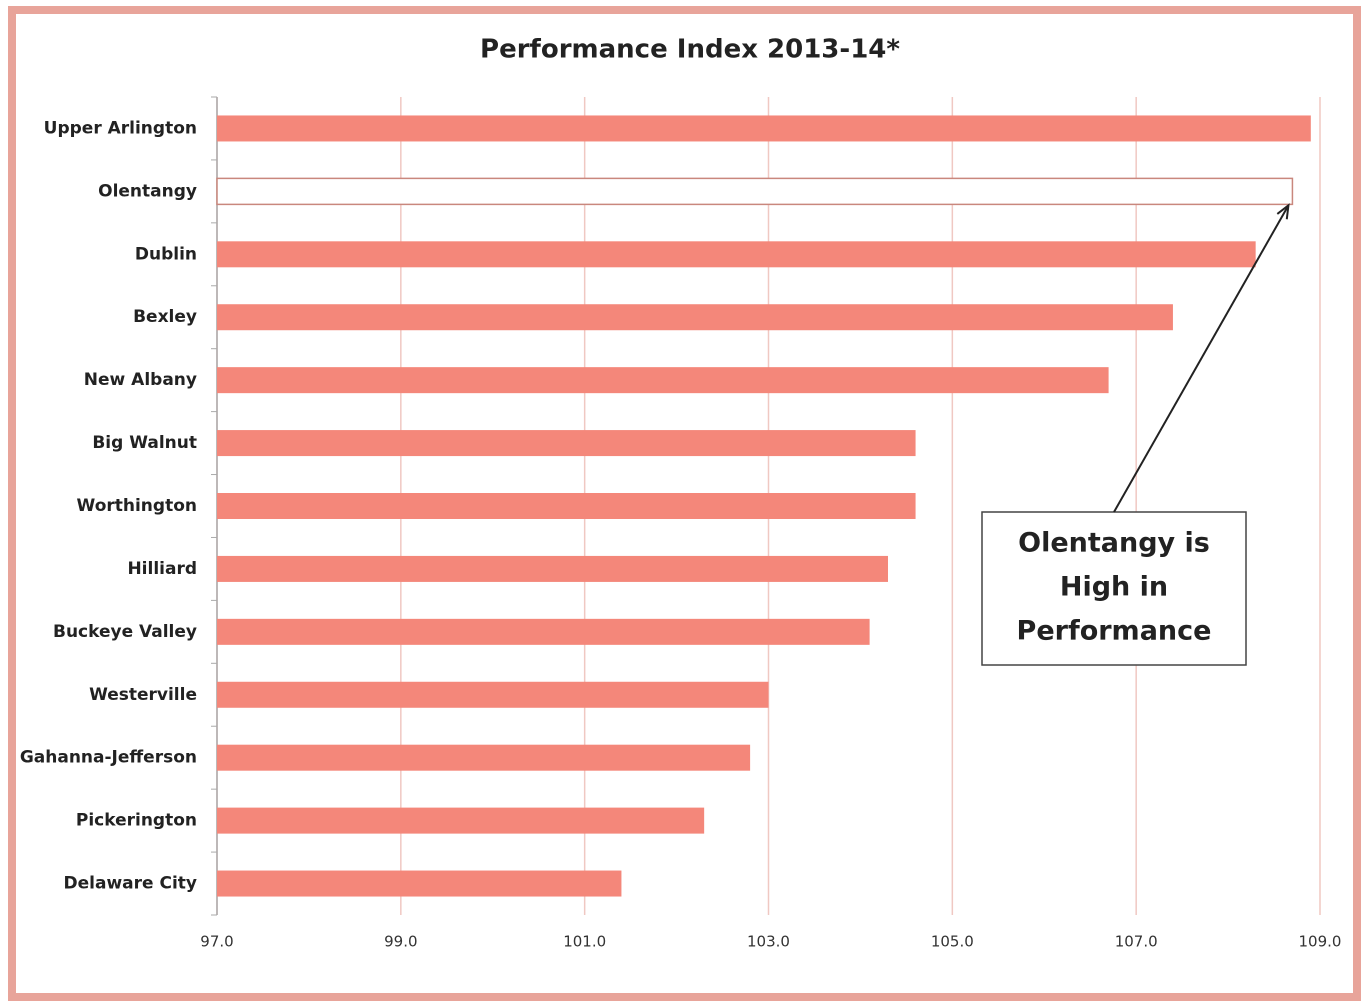 The image size is (1363, 1003). Describe the element at coordinates (166, 254) in the screenshot. I see `y-tick-label: Dublin` at that location.